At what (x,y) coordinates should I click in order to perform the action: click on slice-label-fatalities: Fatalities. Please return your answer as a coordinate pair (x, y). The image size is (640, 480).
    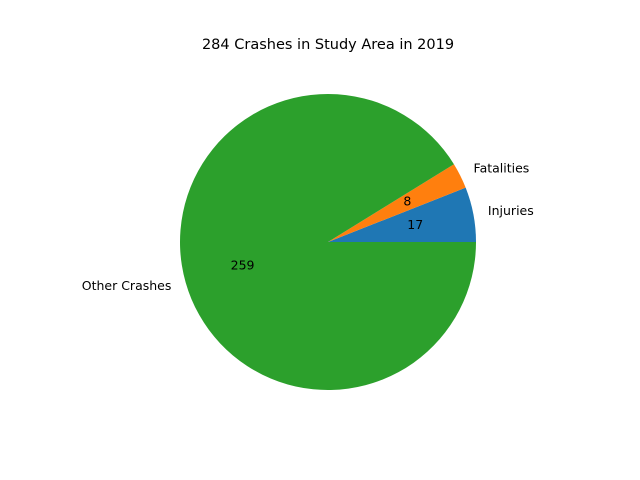
    Looking at the image, I should click on (502, 168).